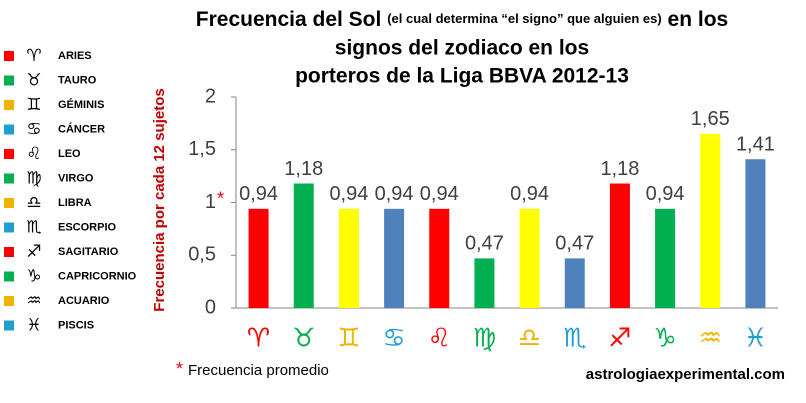  I want to click on x-tick-label: ♈, so click(258, 339).